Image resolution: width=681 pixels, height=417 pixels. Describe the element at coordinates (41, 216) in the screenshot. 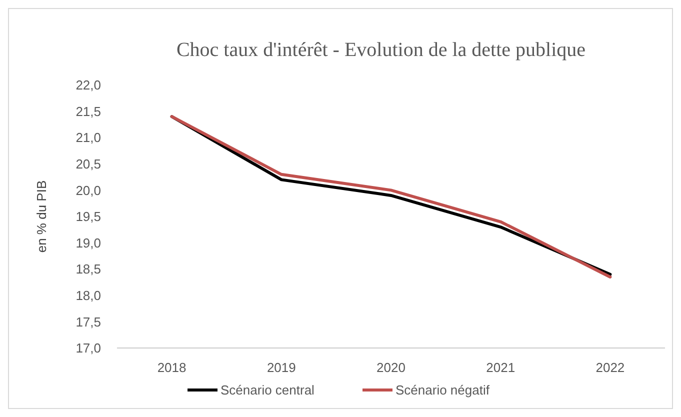

I see `y-axis-title: en % du PIB` at that location.